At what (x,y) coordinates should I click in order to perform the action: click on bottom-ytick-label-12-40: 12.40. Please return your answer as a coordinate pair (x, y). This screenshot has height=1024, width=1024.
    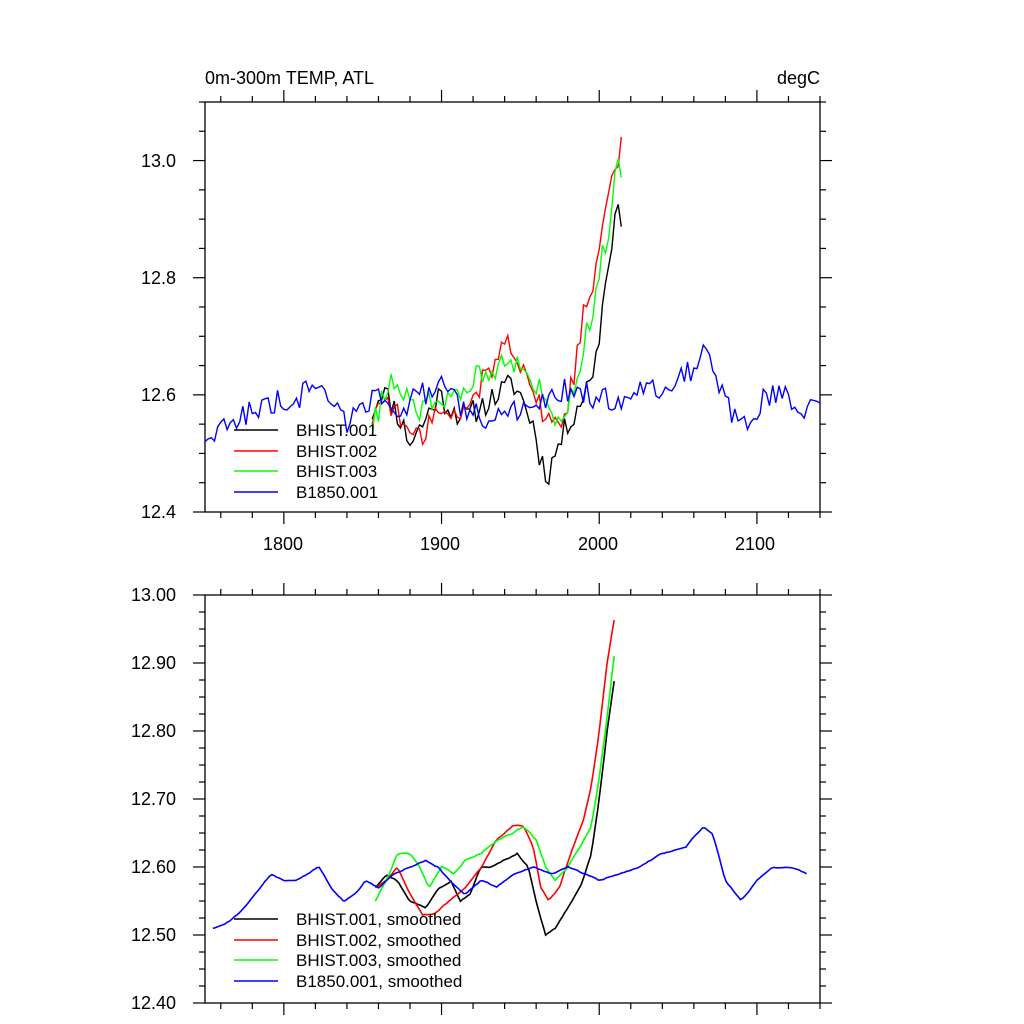
    Looking at the image, I should click on (153, 1003).